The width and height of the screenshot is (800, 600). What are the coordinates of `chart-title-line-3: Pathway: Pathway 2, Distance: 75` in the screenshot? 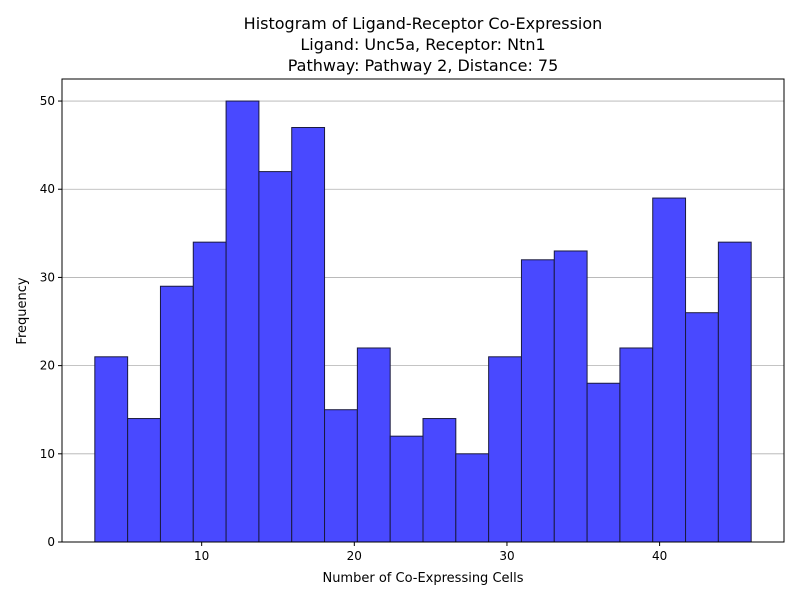 It's located at (423, 65).